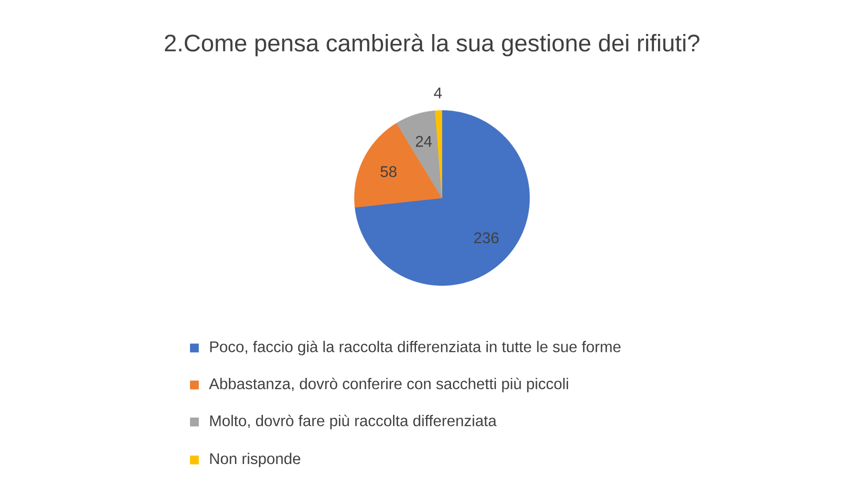 The image size is (864, 483). I want to click on legend-label: Abbastanza, dovrò conferire con sacchetti più piccoli, so click(388, 385).